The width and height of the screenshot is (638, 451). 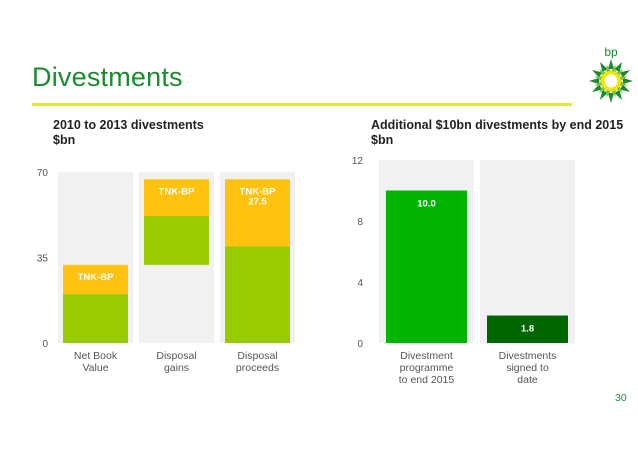 What do you see at coordinates (360, 283) in the screenshot?
I see `right-chart-y-tick: 4` at bounding box center [360, 283].